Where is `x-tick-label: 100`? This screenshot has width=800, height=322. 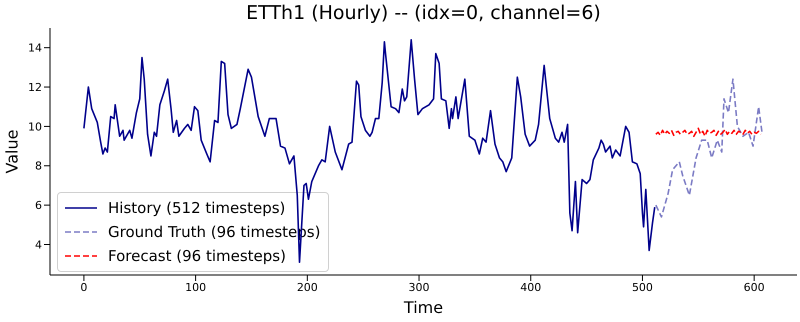
x-tick-label: 100 is located at coordinates (195, 287).